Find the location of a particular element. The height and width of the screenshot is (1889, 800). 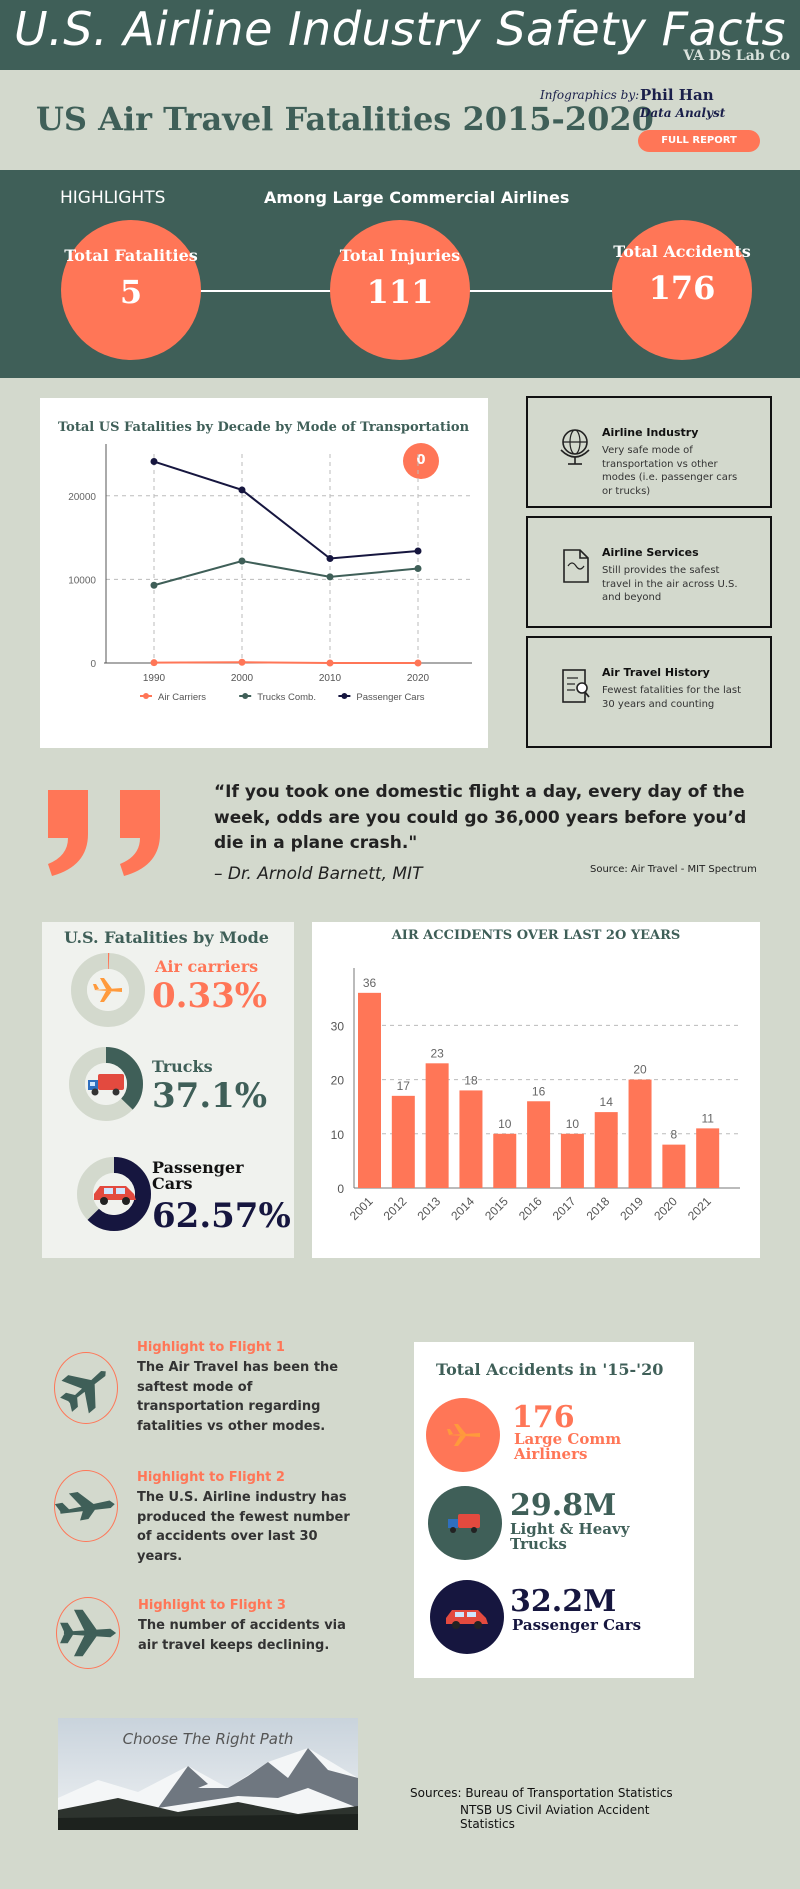

page-subtitle: US Air Travel Fatalities 2015-2020 is located at coordinates (345, 119).